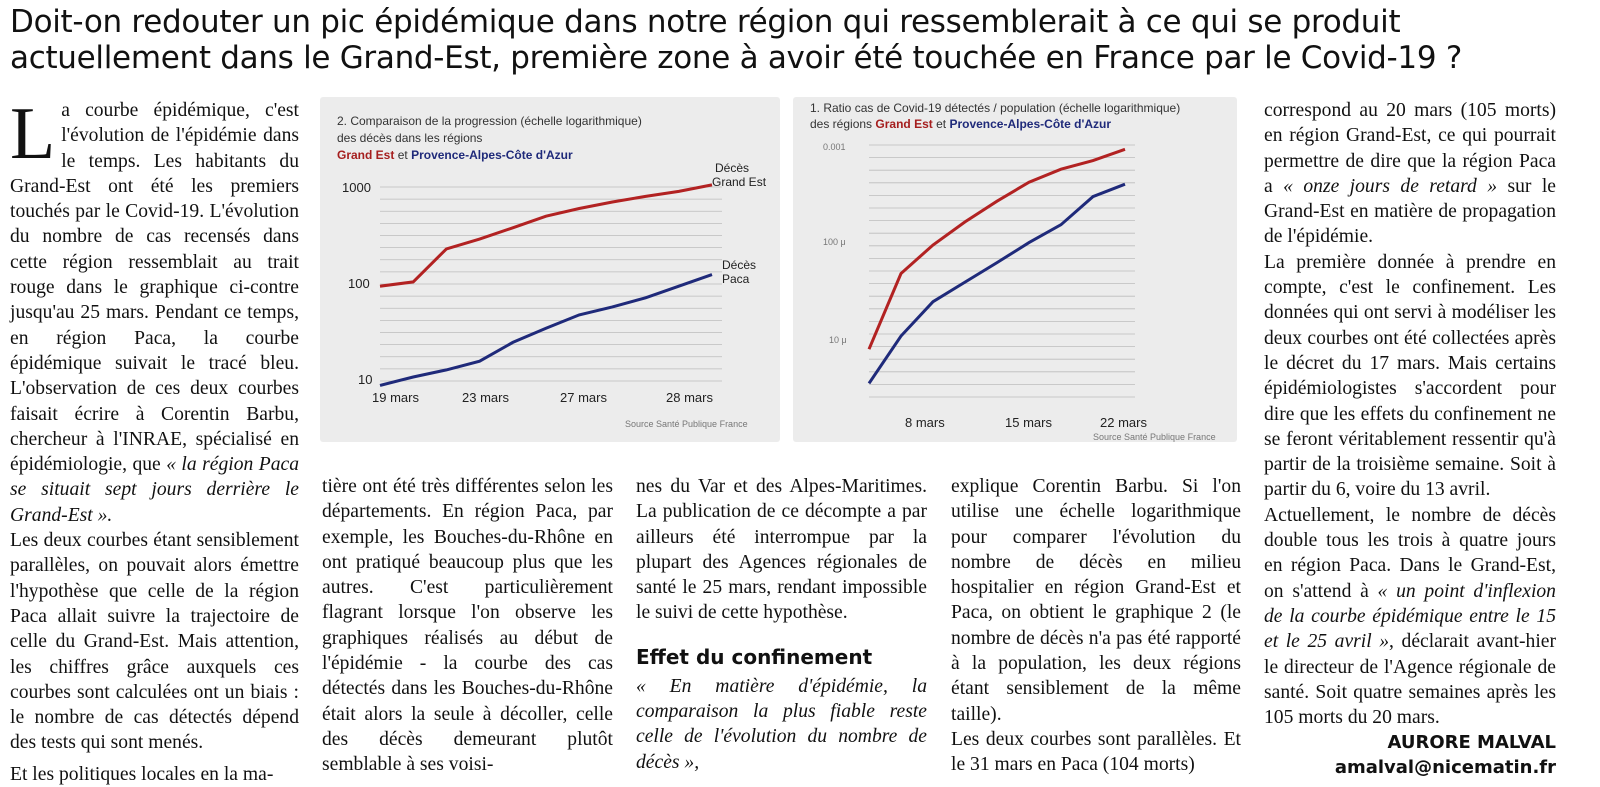 This screenshot has width=1600, height=787. Describe the element at coordinates (485, 397) in the screenshot. I see `chart2-xtick-2: 23 mars` at that location.